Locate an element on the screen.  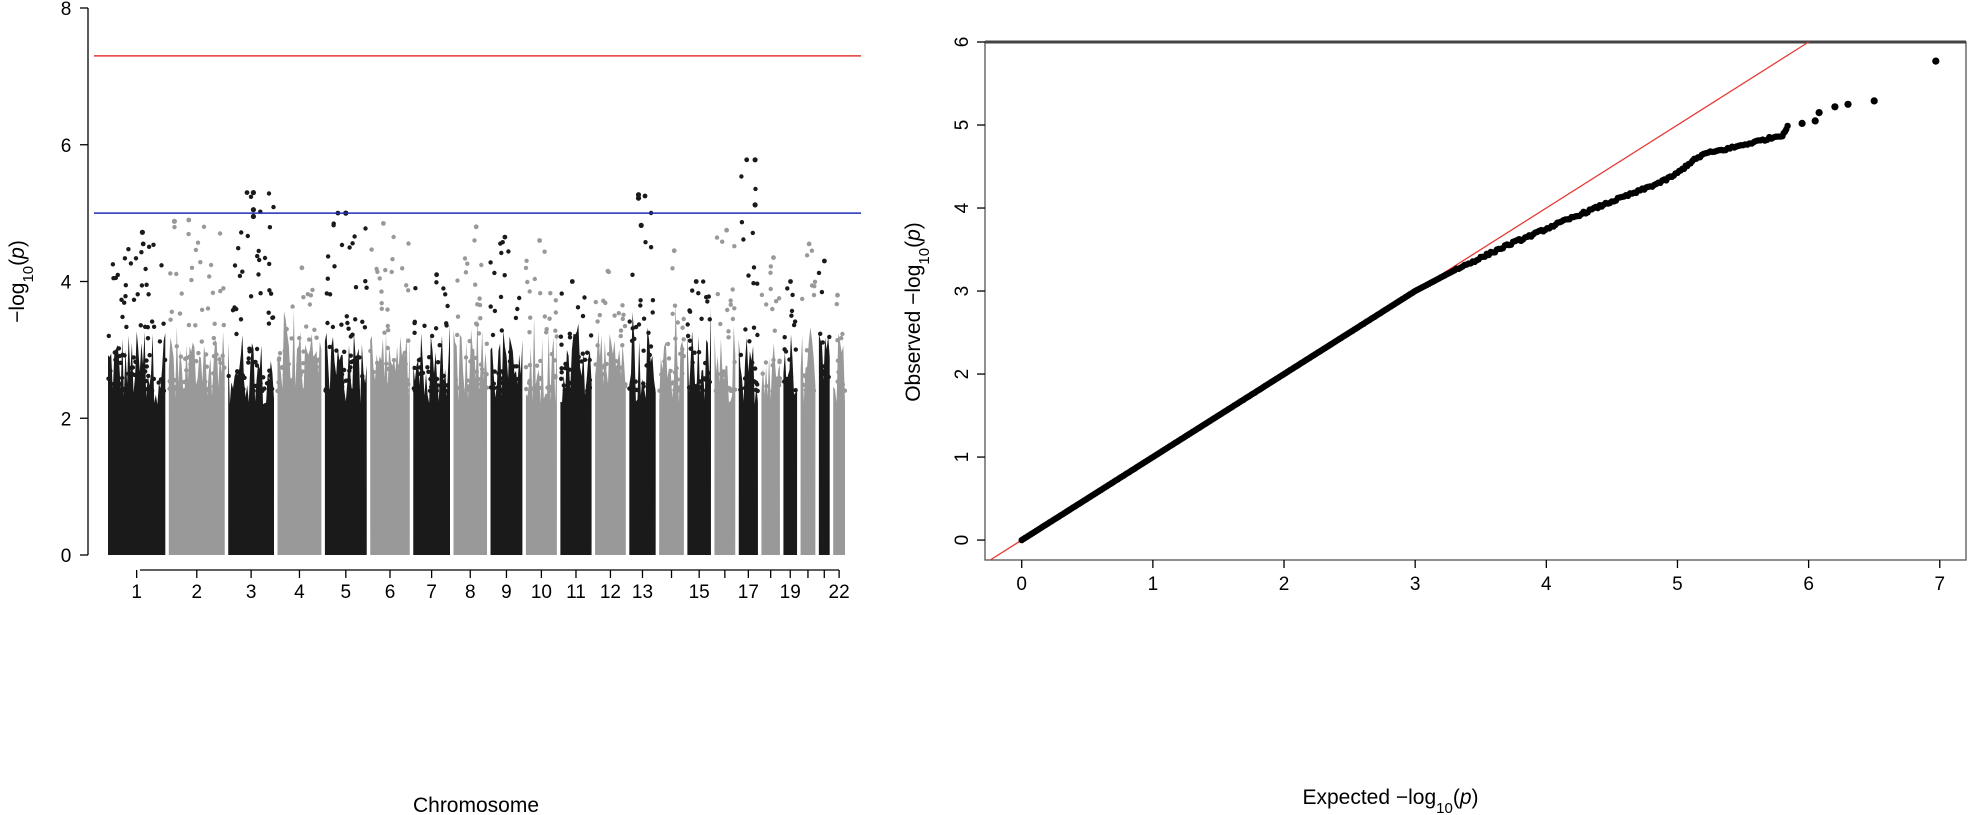
manhattan-x-tick-label: 6 is located at coordinates (390, 592).